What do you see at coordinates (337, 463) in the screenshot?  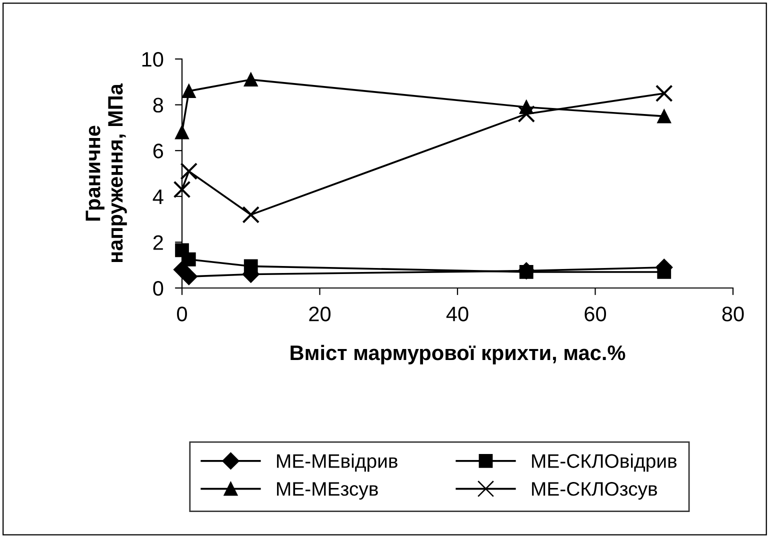 I see `legend-label: МЕ-МЕвідрив` at bounding box center [337, 463].